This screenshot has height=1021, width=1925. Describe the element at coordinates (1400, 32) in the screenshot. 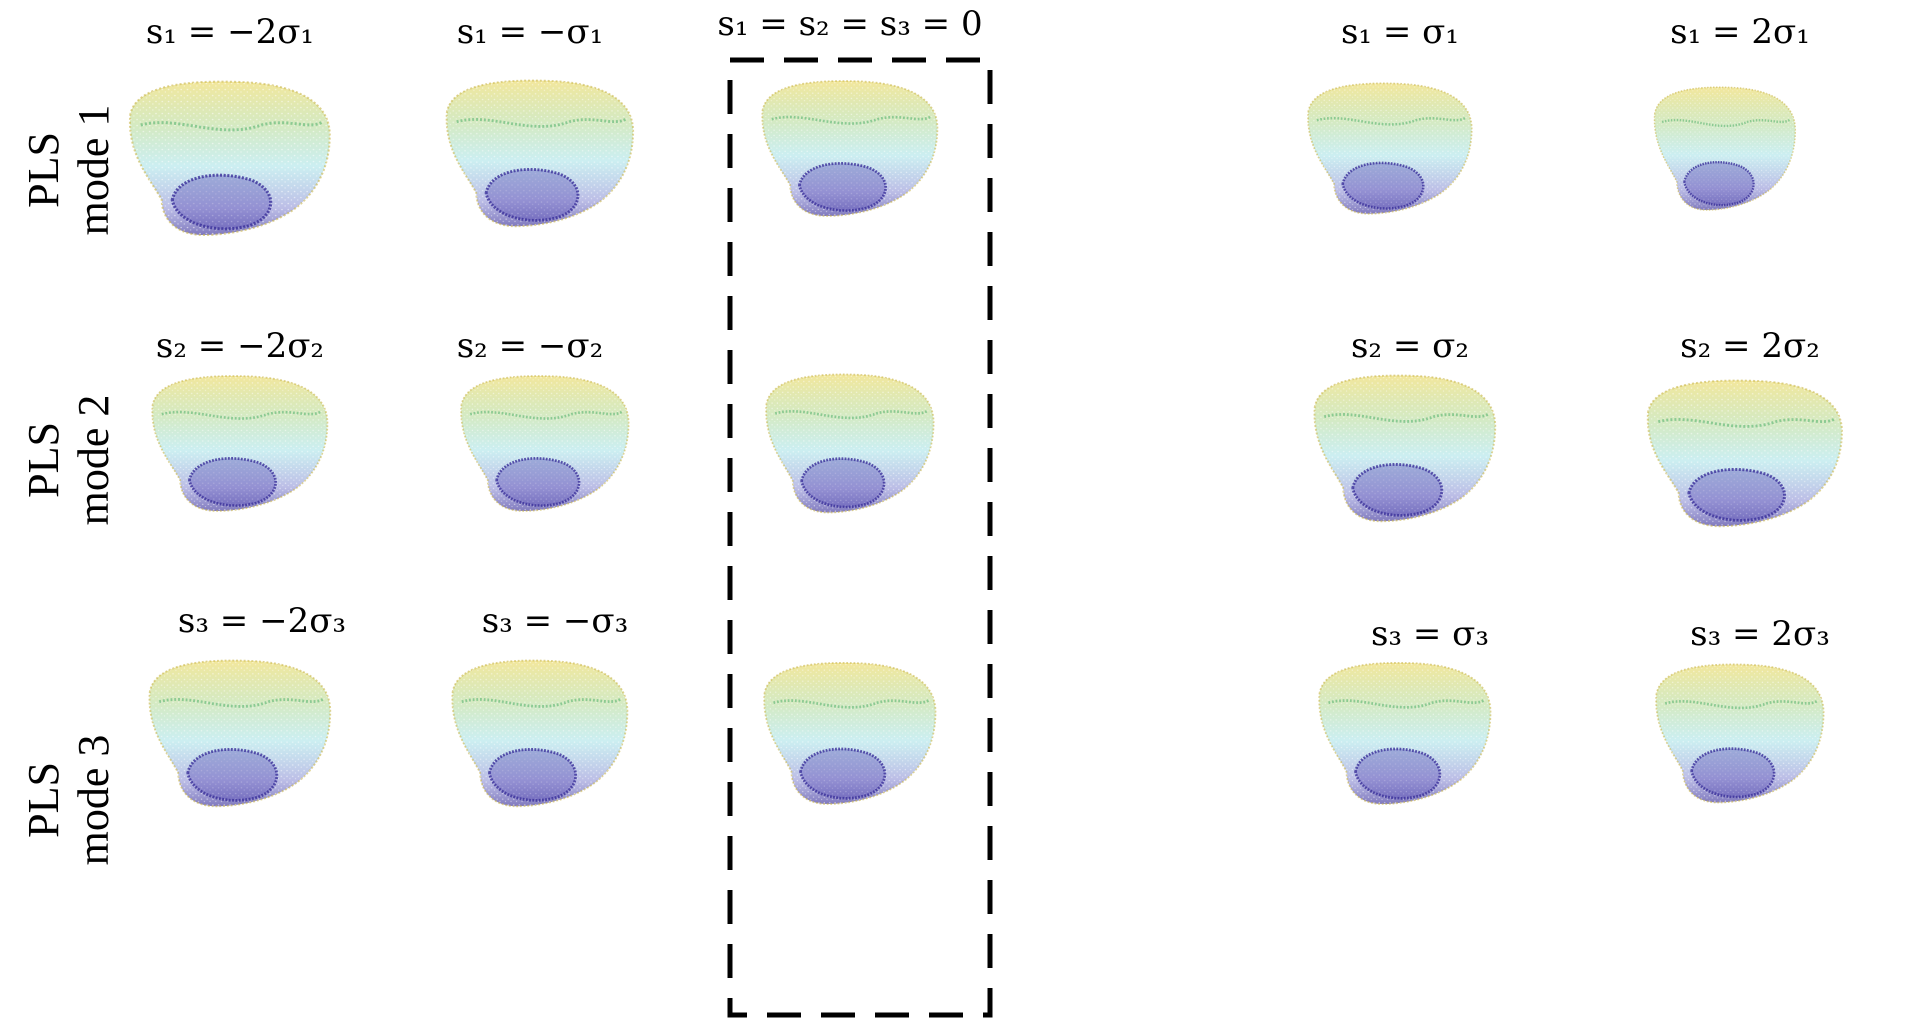

I see `label-row1-col4: s₁ = σ₁` at that location.